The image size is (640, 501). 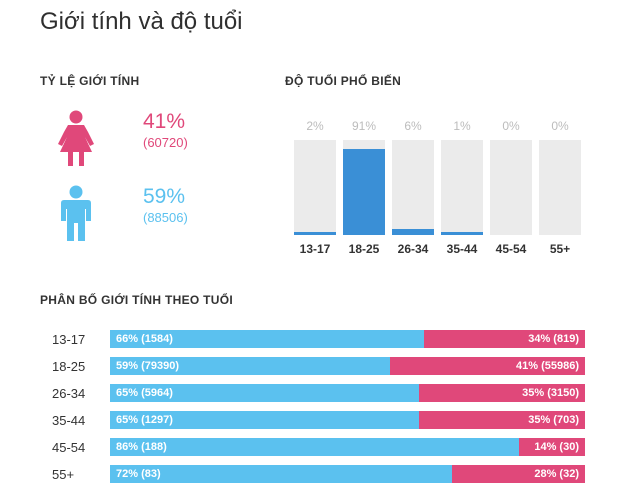 I want to click on male-stat: 59% (88506), so click(x=121, y=214).